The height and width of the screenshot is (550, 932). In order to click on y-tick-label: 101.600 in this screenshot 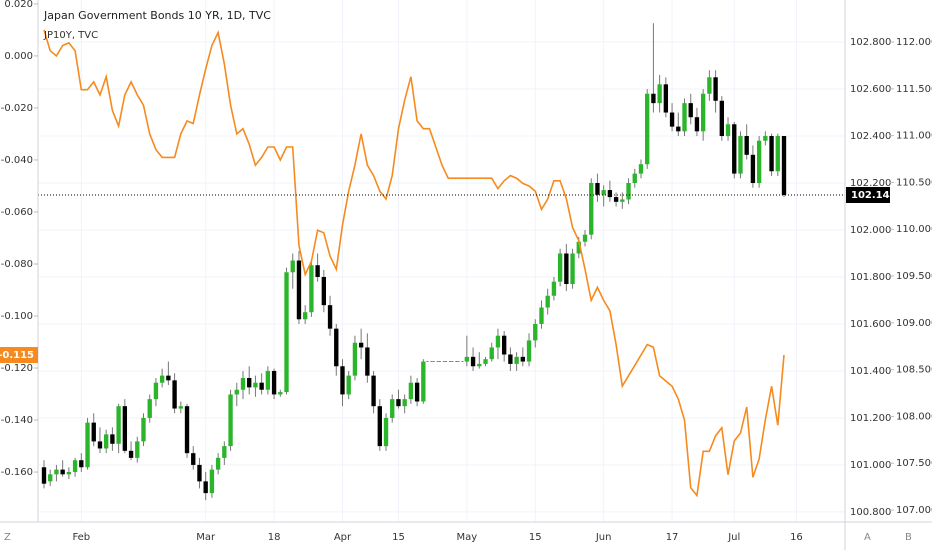, I will do `click(870, 324)`.